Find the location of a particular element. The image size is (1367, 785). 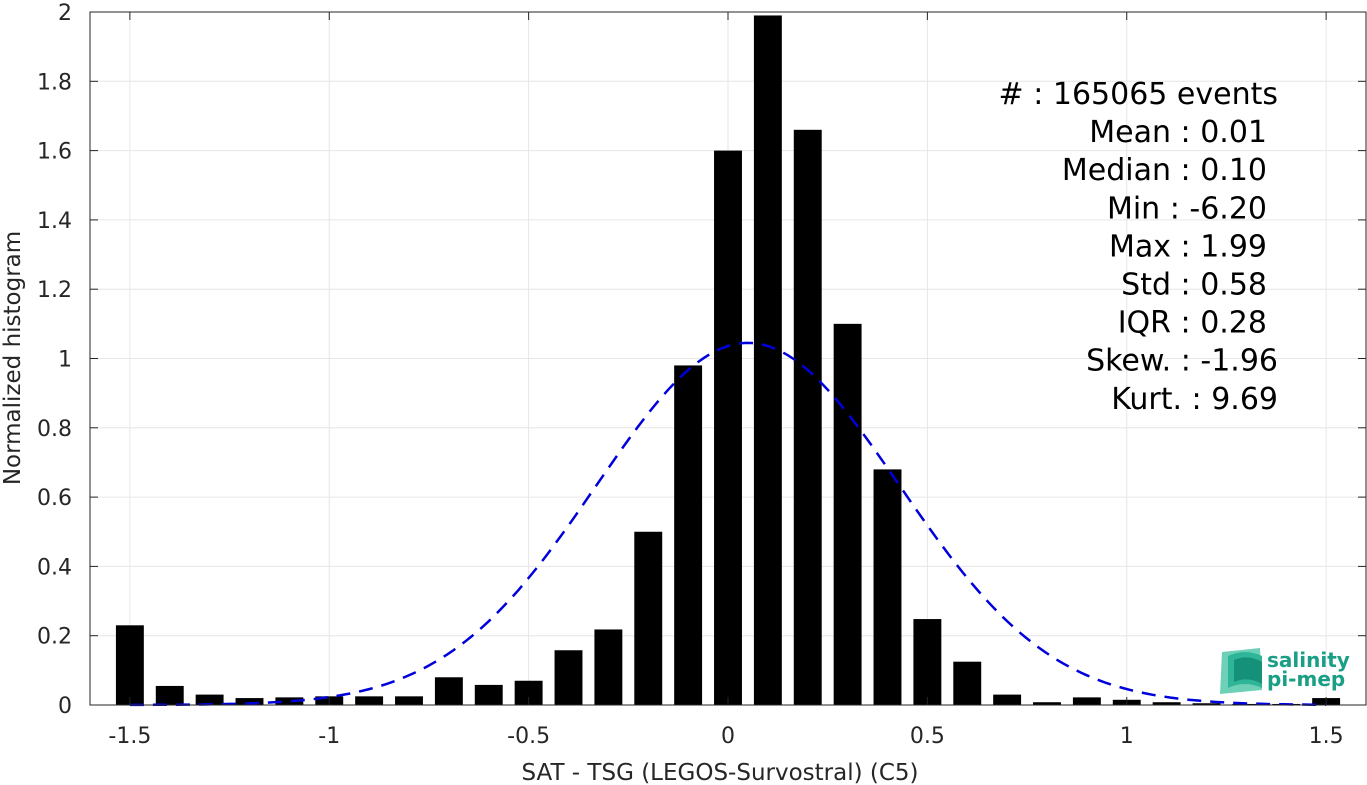

y-axis-label: Normalized histogram is located at coordinates (13, 358).